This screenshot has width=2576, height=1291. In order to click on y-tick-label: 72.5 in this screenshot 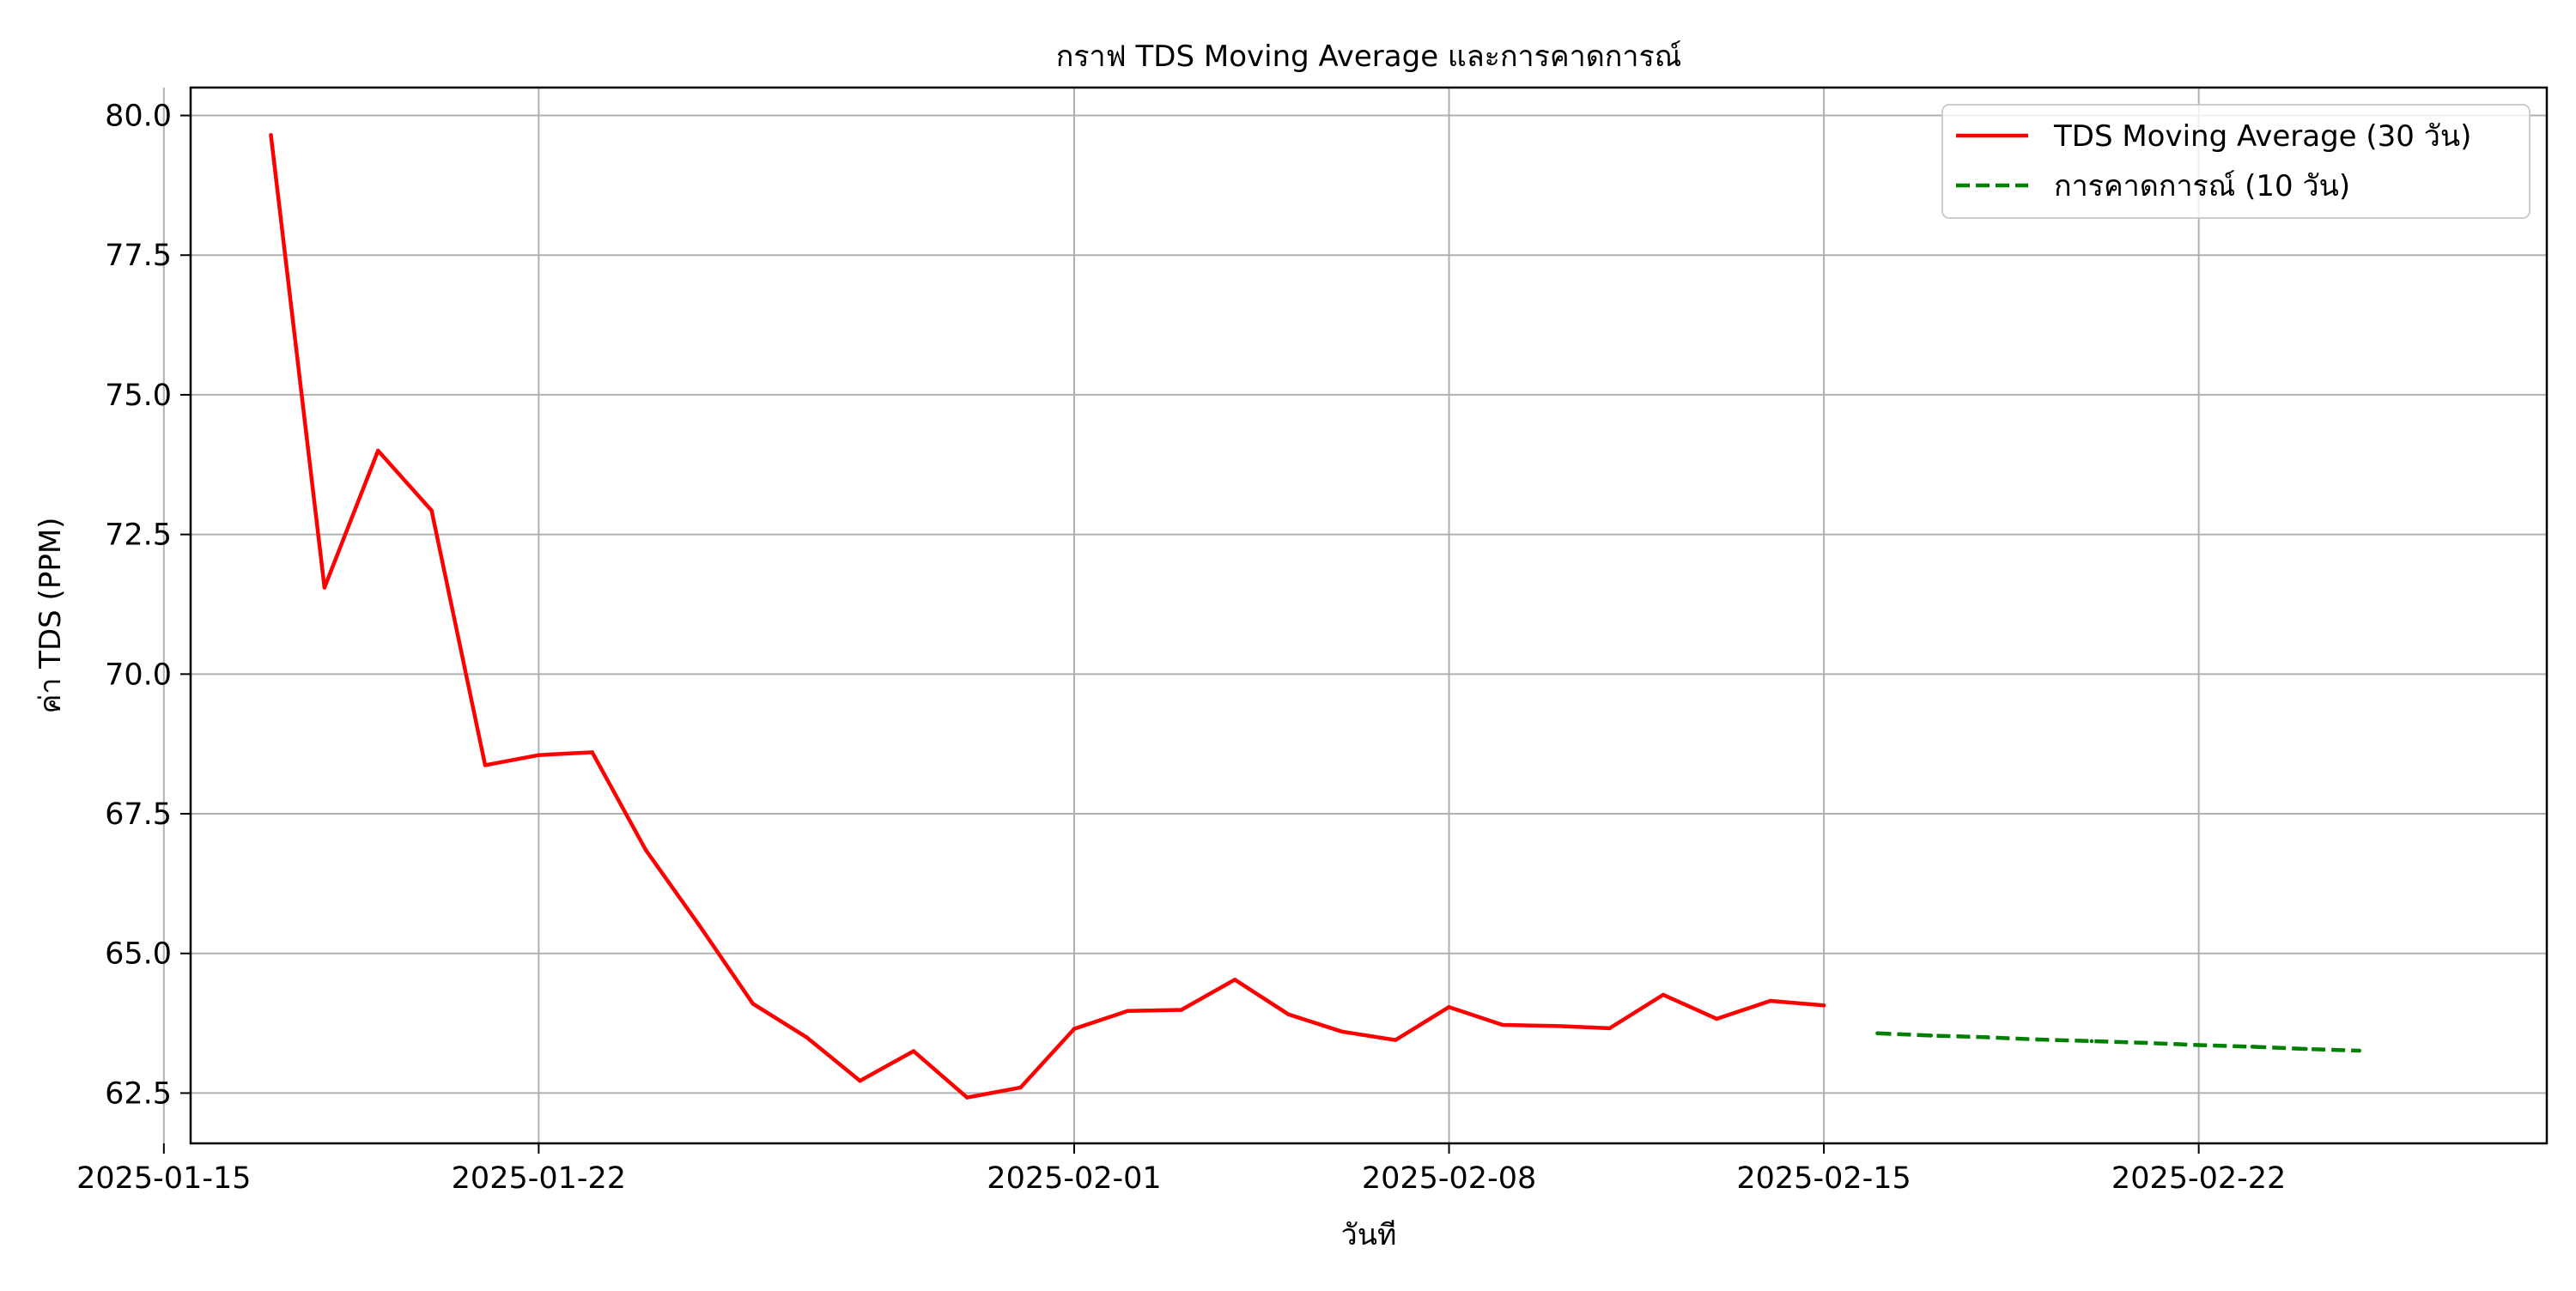, I will do `click(138, 536)`.